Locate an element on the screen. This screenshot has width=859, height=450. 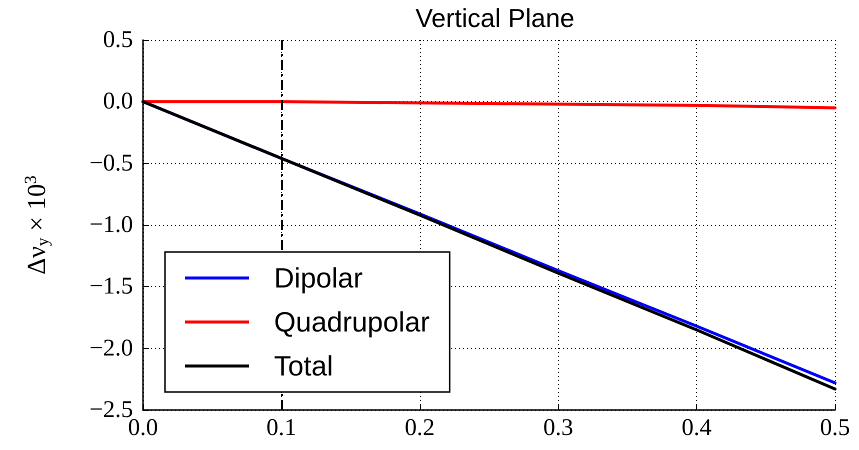
legend-label: Total is located at coordinates (304, 366).